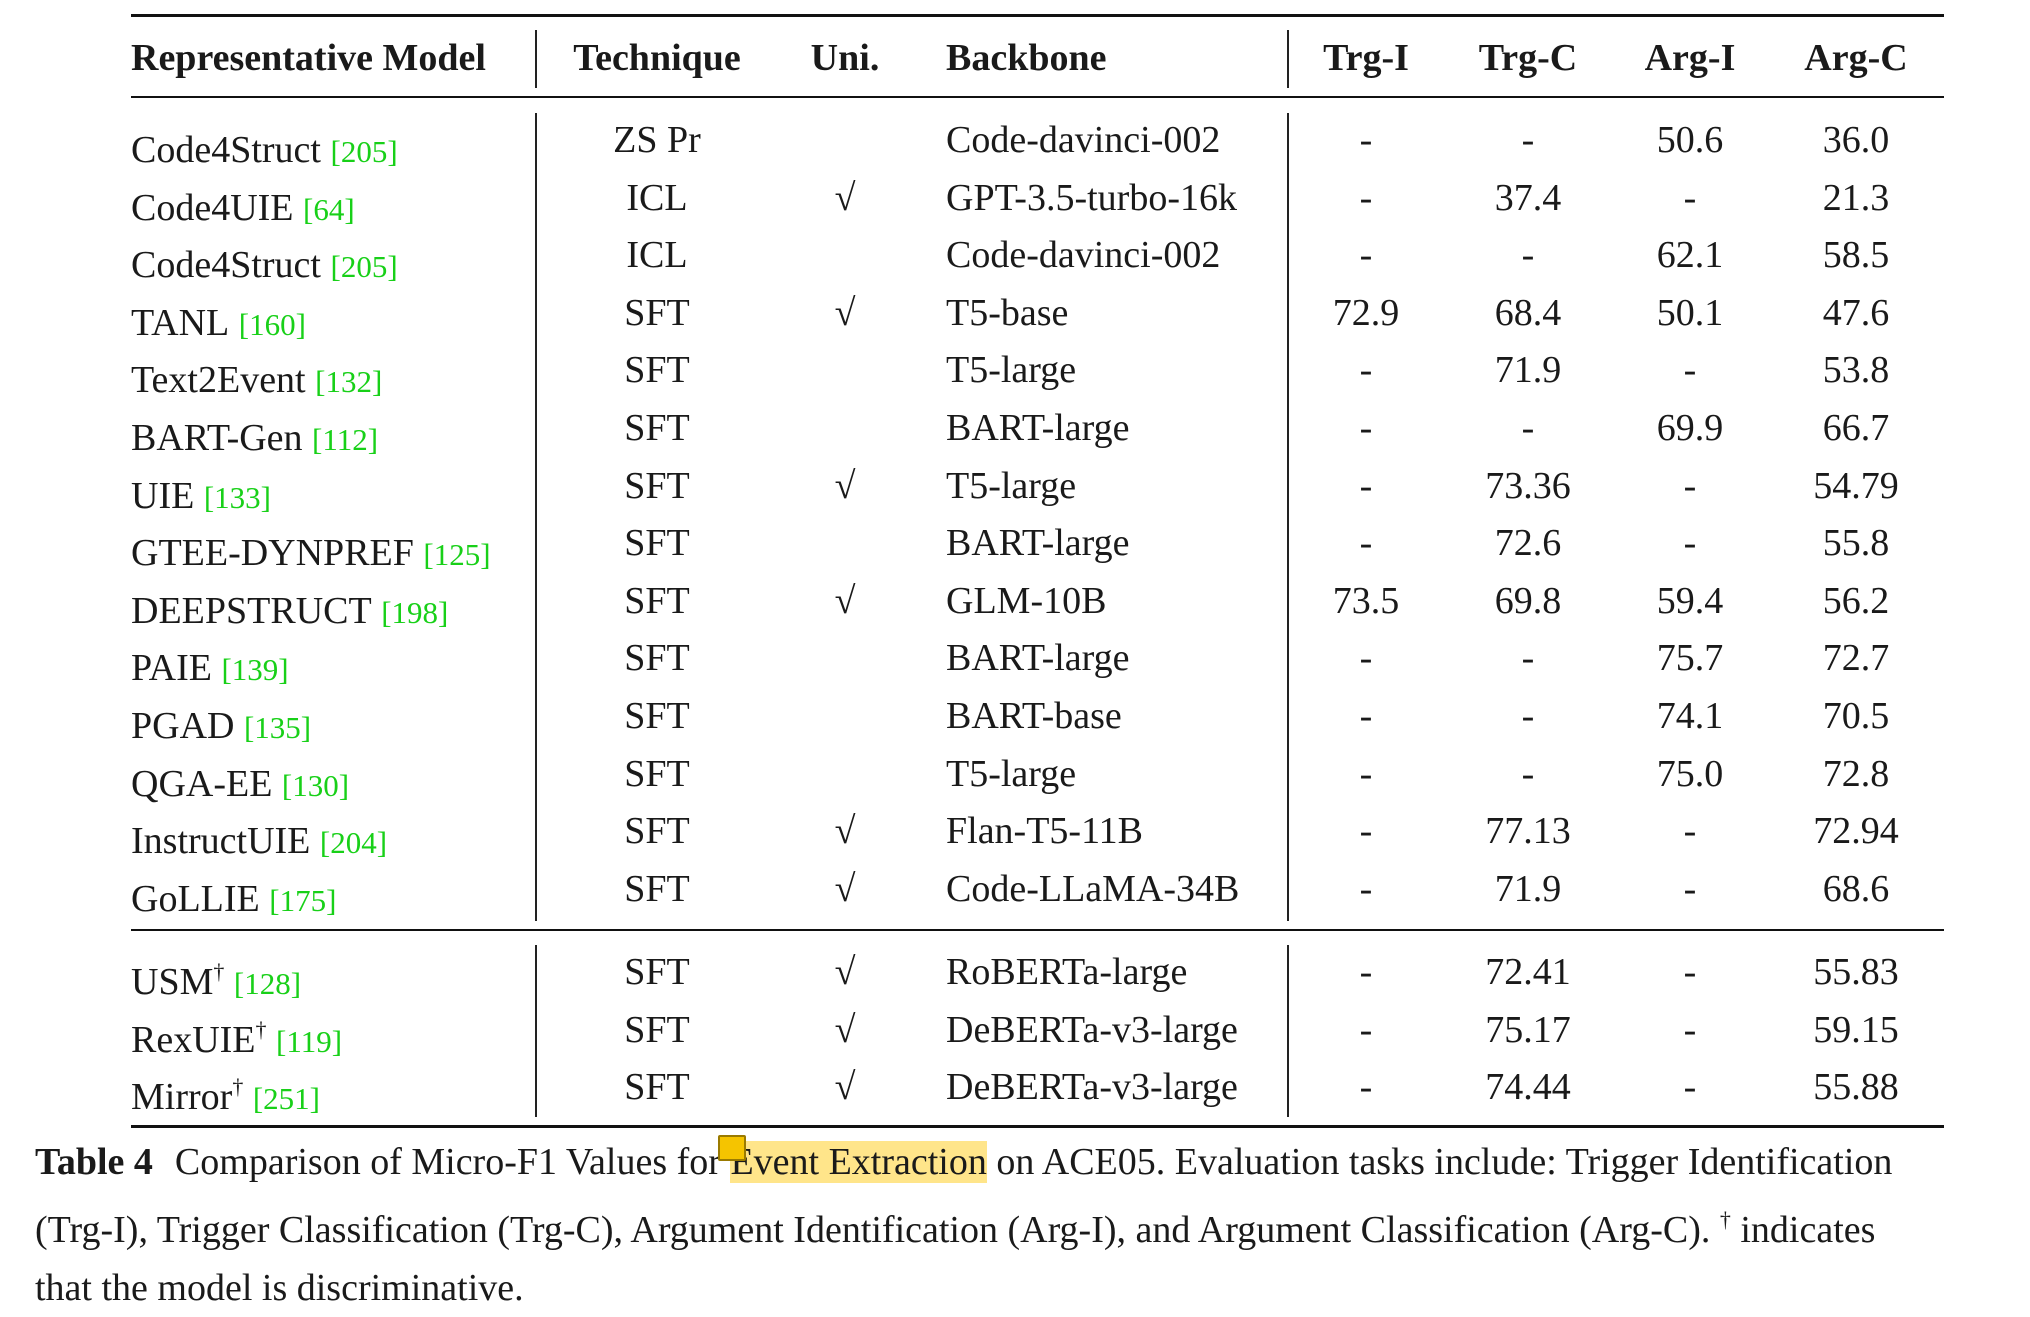 The image size is (2030, 1317). What do you see at coordinates (171, 668) in the screenshot?
I see `model-name: PAIE` at bounding box center [171, 668].